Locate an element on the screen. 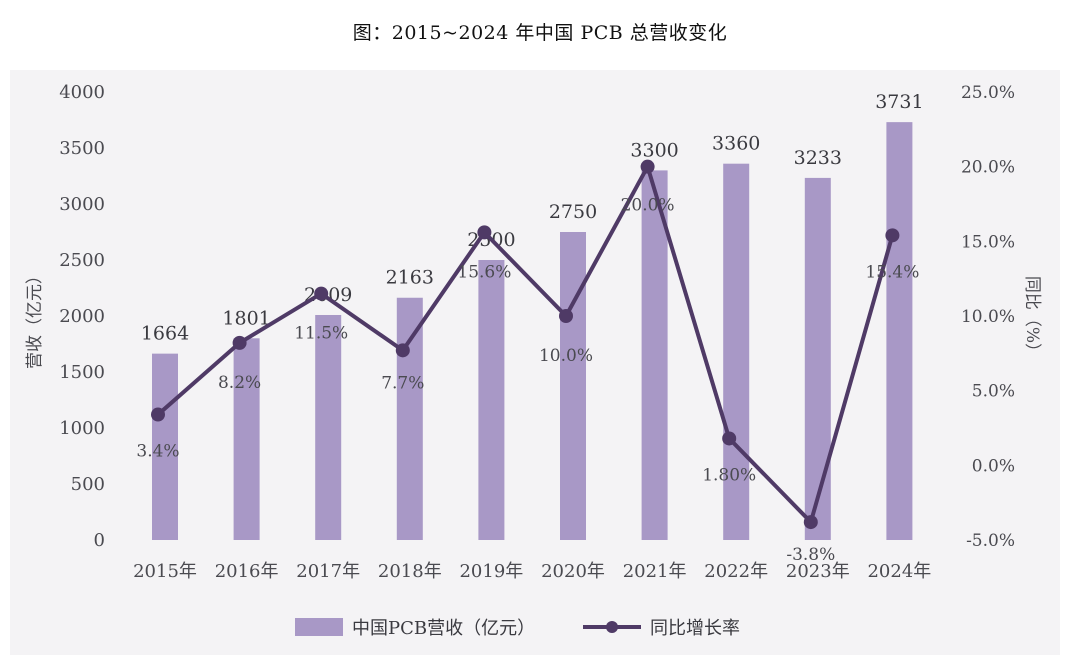 The height and width of the screenshot is (661, 1080). left-tick-label: 1500 is located at coordinates (82, 372).